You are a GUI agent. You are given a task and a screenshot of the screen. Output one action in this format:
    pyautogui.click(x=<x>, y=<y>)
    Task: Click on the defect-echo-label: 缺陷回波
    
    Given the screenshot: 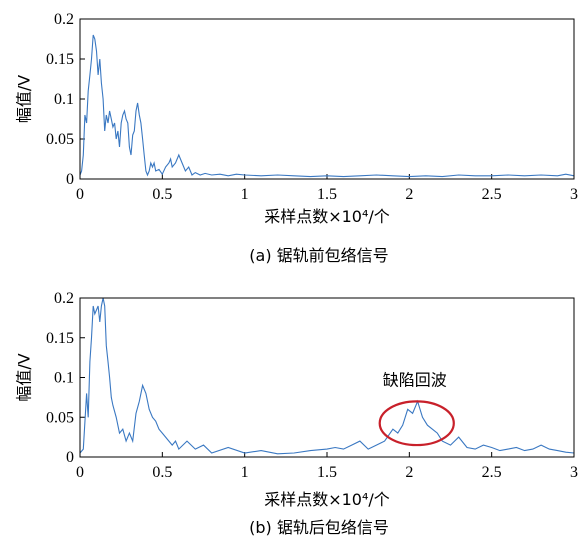 What is the action you would take?
    pyautogui.click(x=415, y=379)
    